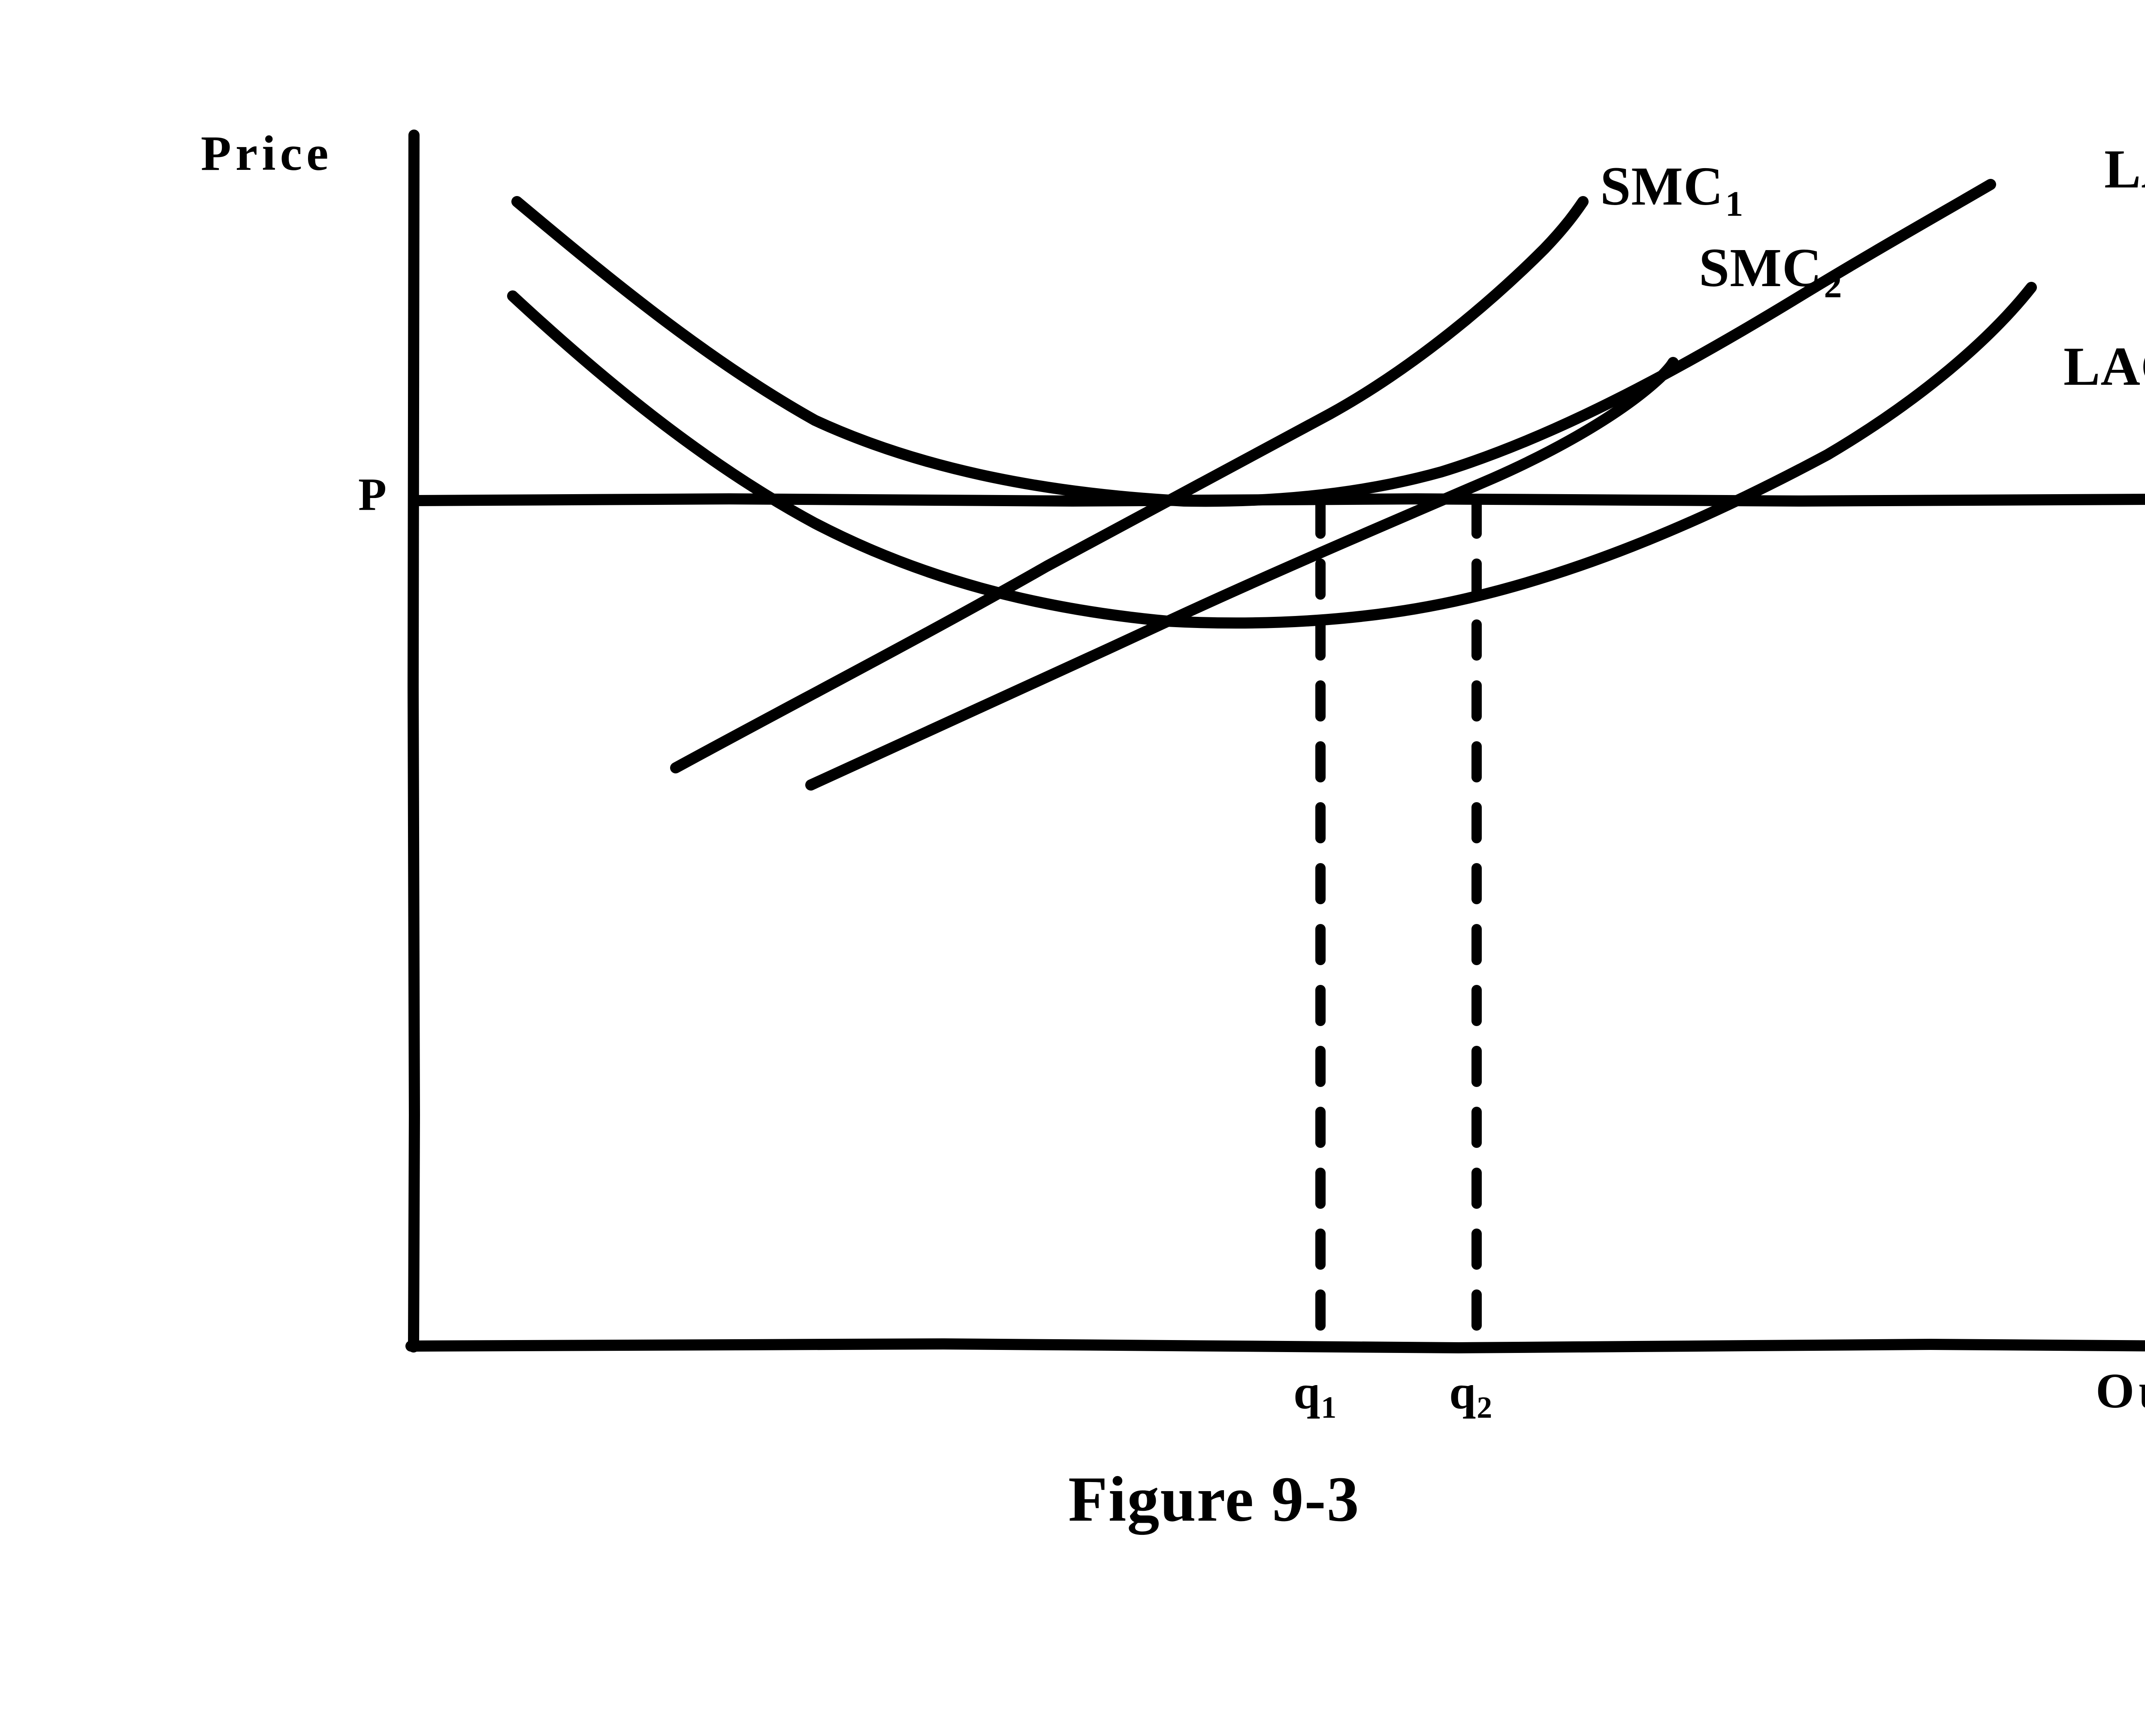 The width and height of the screenshot is (2145, 1736). What do you see at coordinates (1253, 343) in the screenshot?
I see `lac1-curve` at bounding box center [1253, 343].